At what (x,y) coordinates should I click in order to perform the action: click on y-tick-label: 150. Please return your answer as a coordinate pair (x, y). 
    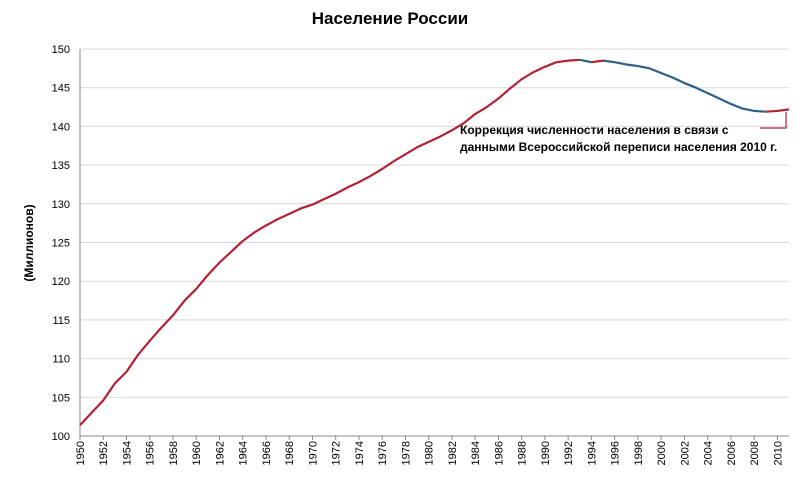
    Looking at the image, I should click on (61, 50).